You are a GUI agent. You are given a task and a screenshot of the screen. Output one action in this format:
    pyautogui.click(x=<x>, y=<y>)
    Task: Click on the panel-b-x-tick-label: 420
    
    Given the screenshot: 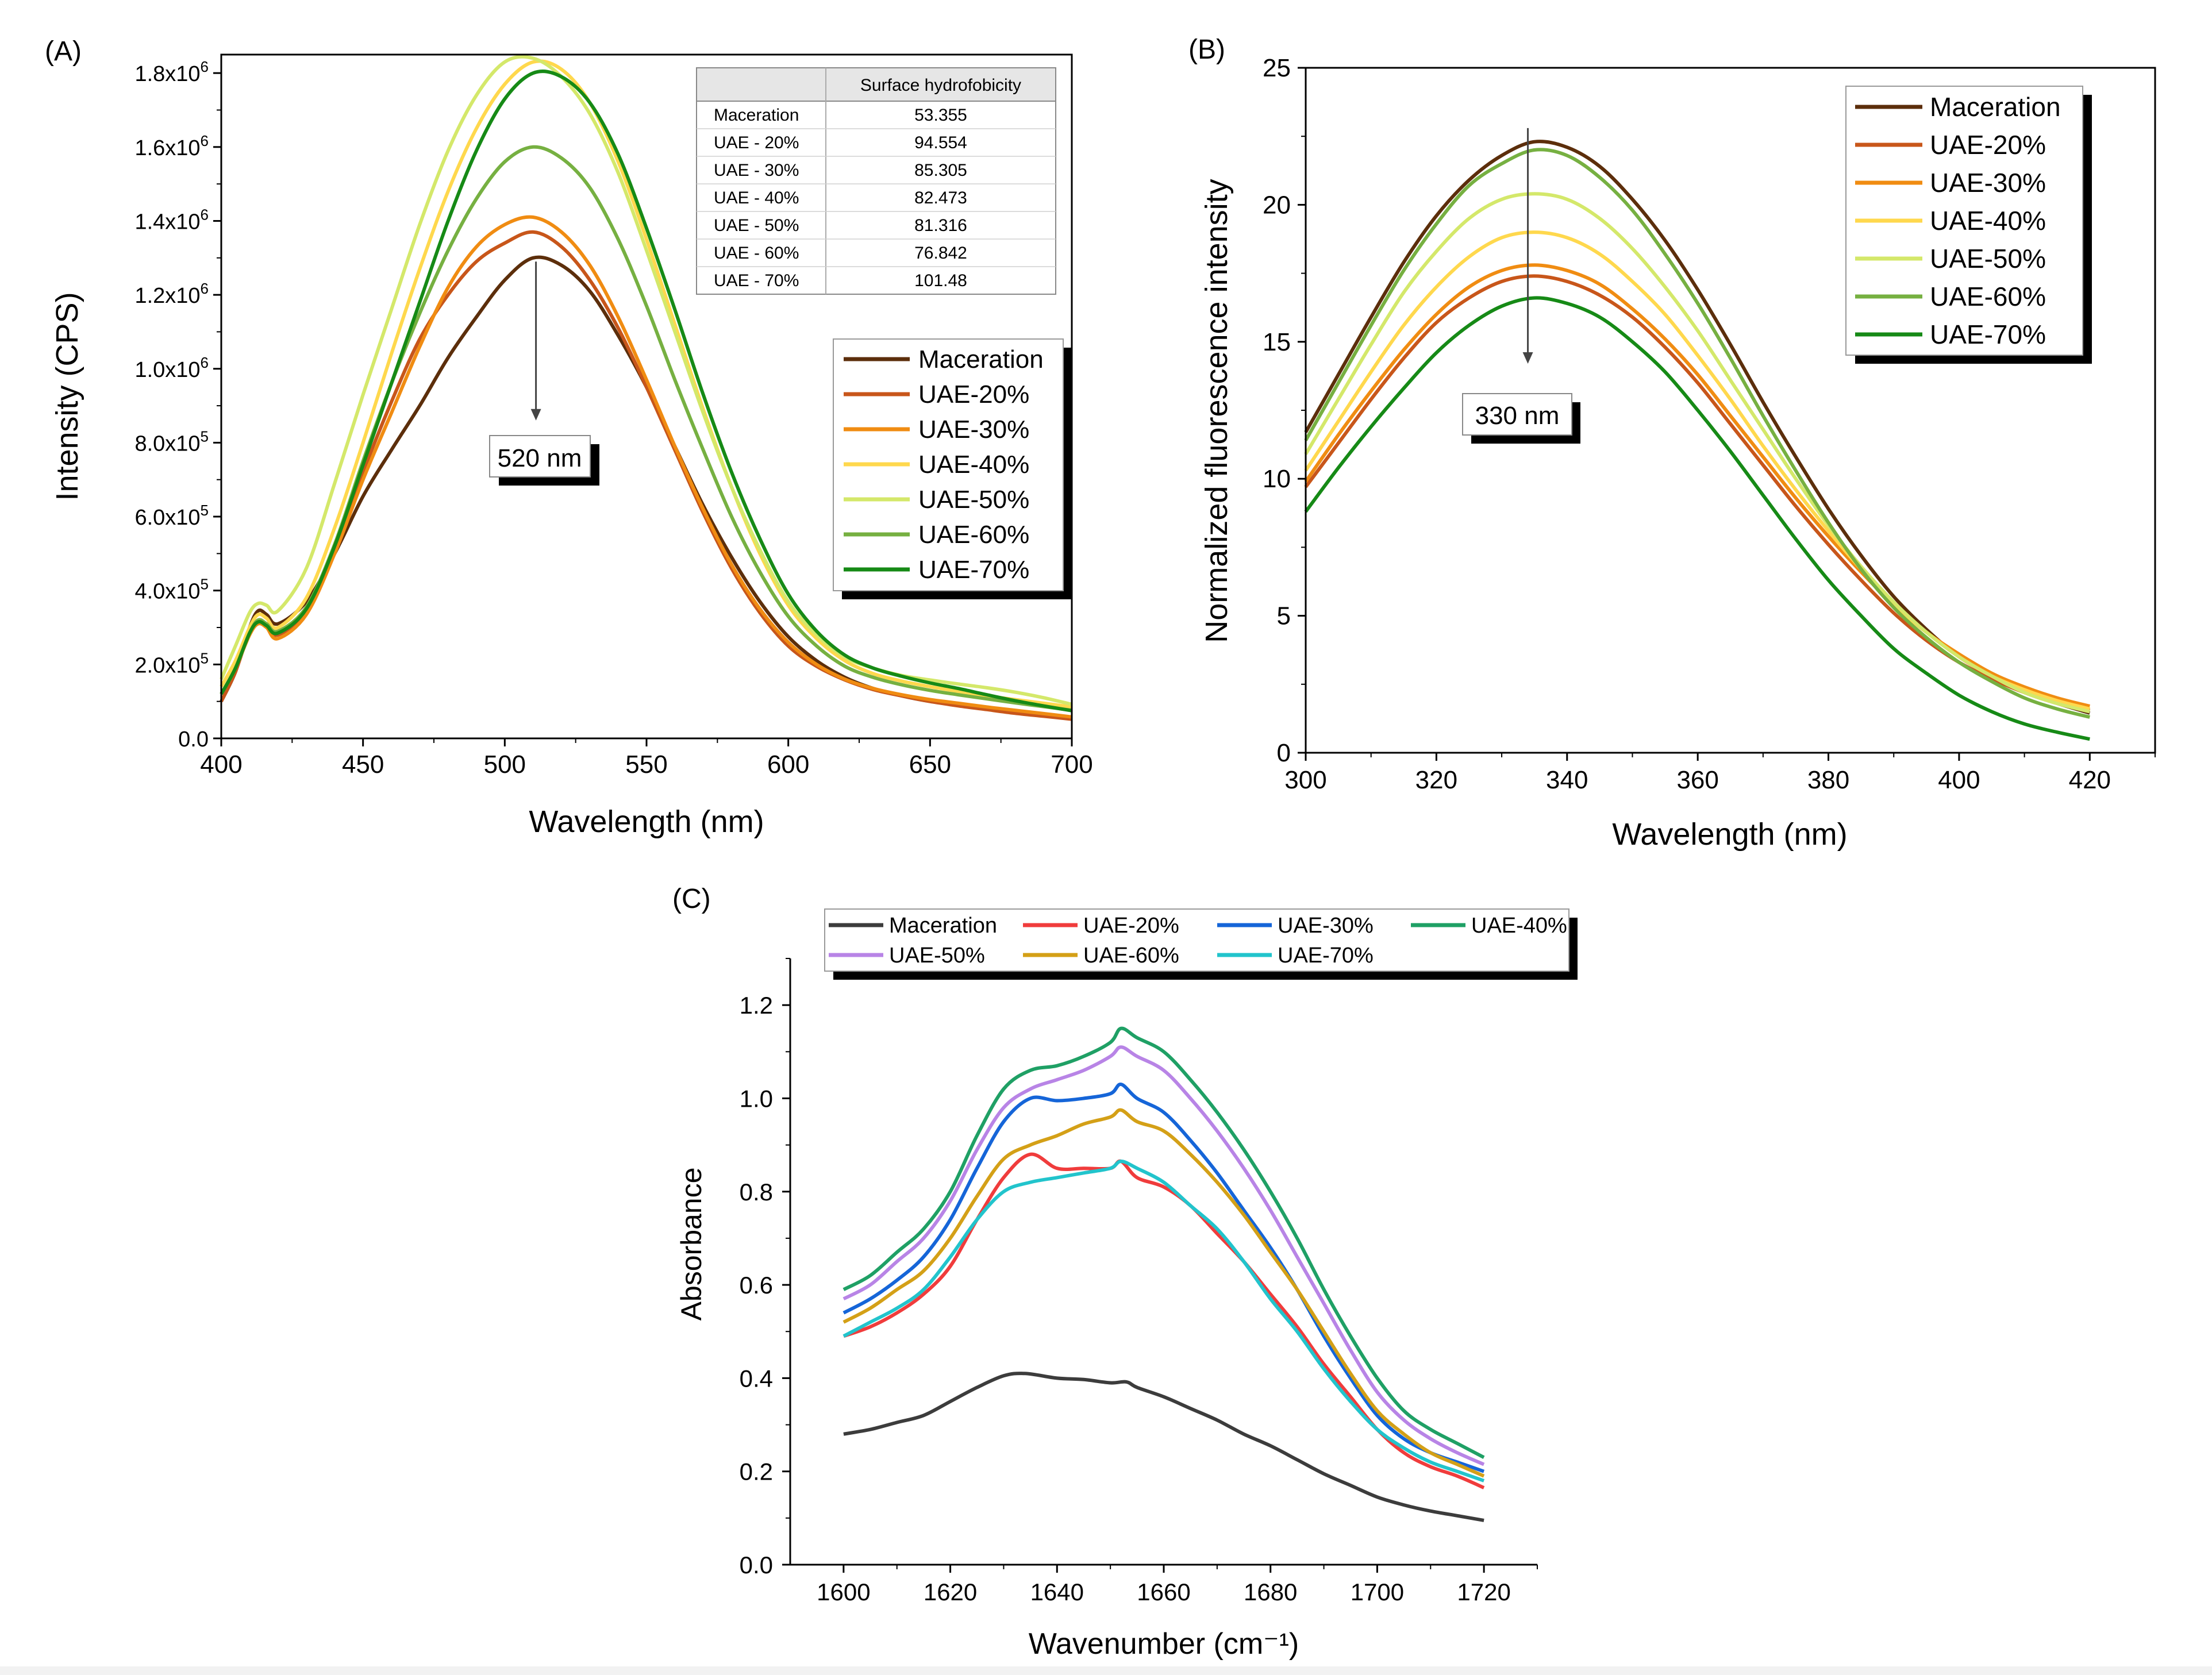 What is the action you would take?
    pyautogui.click(x=2090, y=780)
    